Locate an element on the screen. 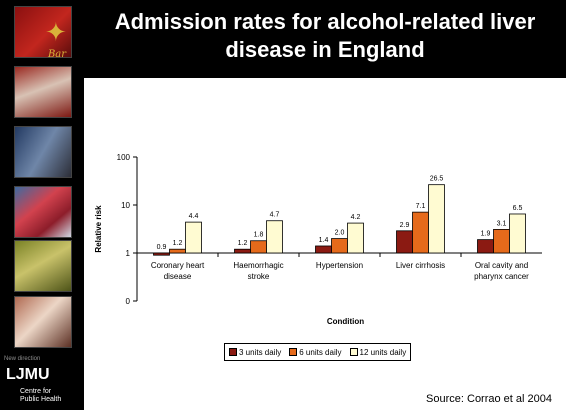 Image resolution: width=566 pixels, height=410 pixels. data-label: 6.5 is located at coordinates (518, 208).